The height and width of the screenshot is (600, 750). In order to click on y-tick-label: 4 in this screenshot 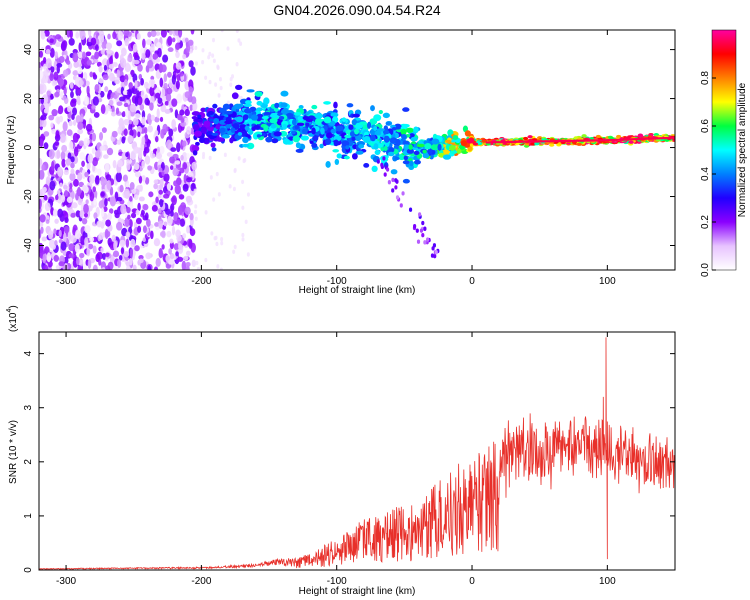, I will do `click(28, 353)`.